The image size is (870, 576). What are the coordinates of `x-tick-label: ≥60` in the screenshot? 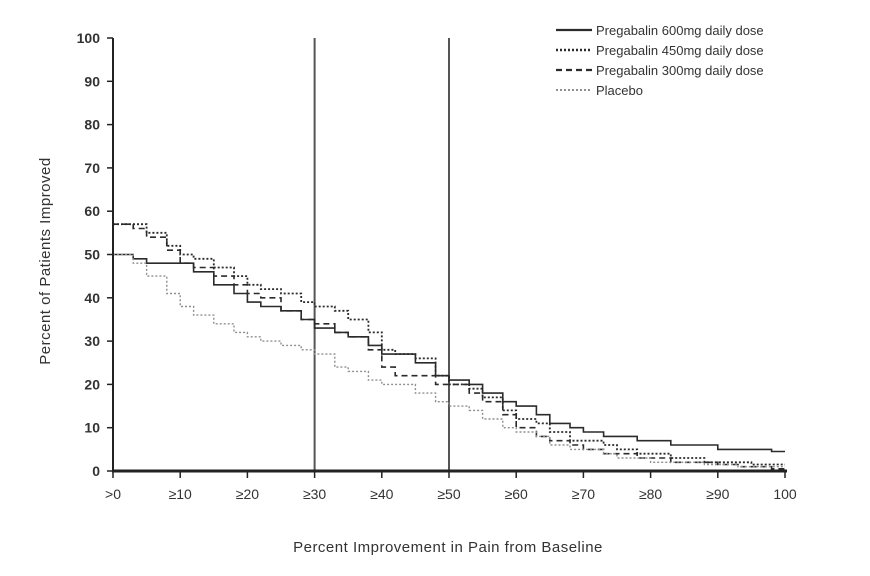 It's located at (516, 494).